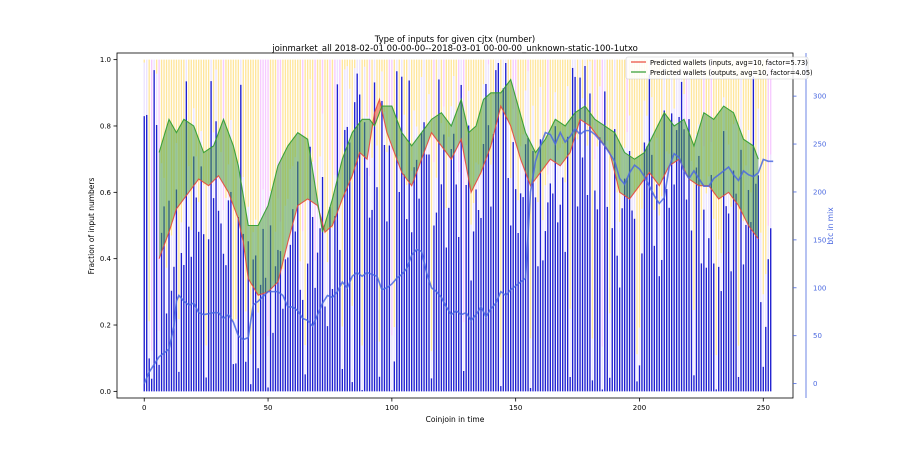 The width and height of the screenshot is (900, 454). I want to click on y-tick-label: 1.0, so click(105, 60).